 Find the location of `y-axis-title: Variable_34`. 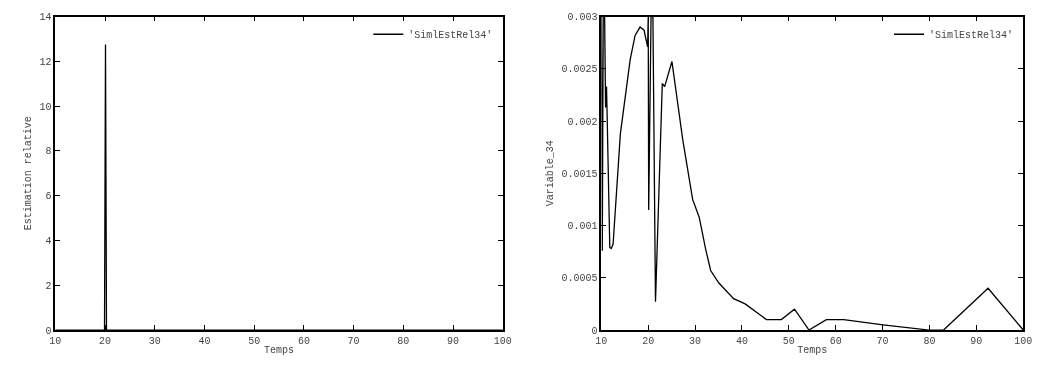

y-axis-title: Variable_34 is located at coordinates (551, 173).